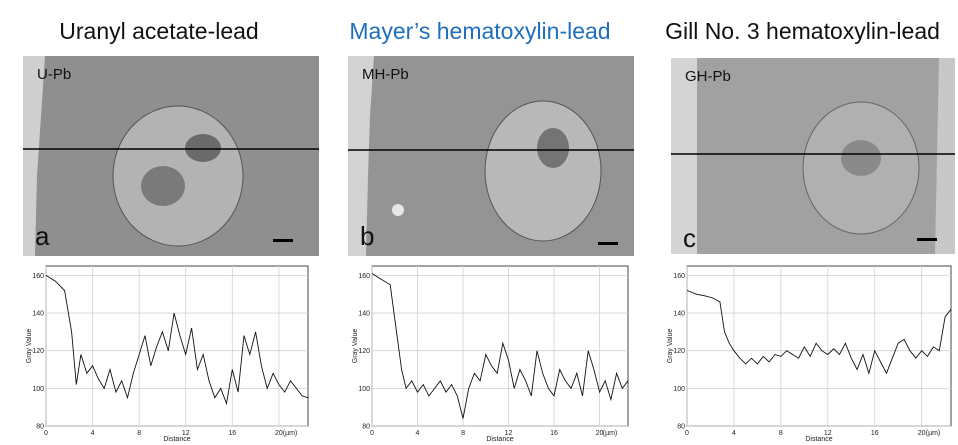  What do you see at coordinates (42, 236) in the screenshot?
I see `panel-letter: a` at bounding box center [42, 236].